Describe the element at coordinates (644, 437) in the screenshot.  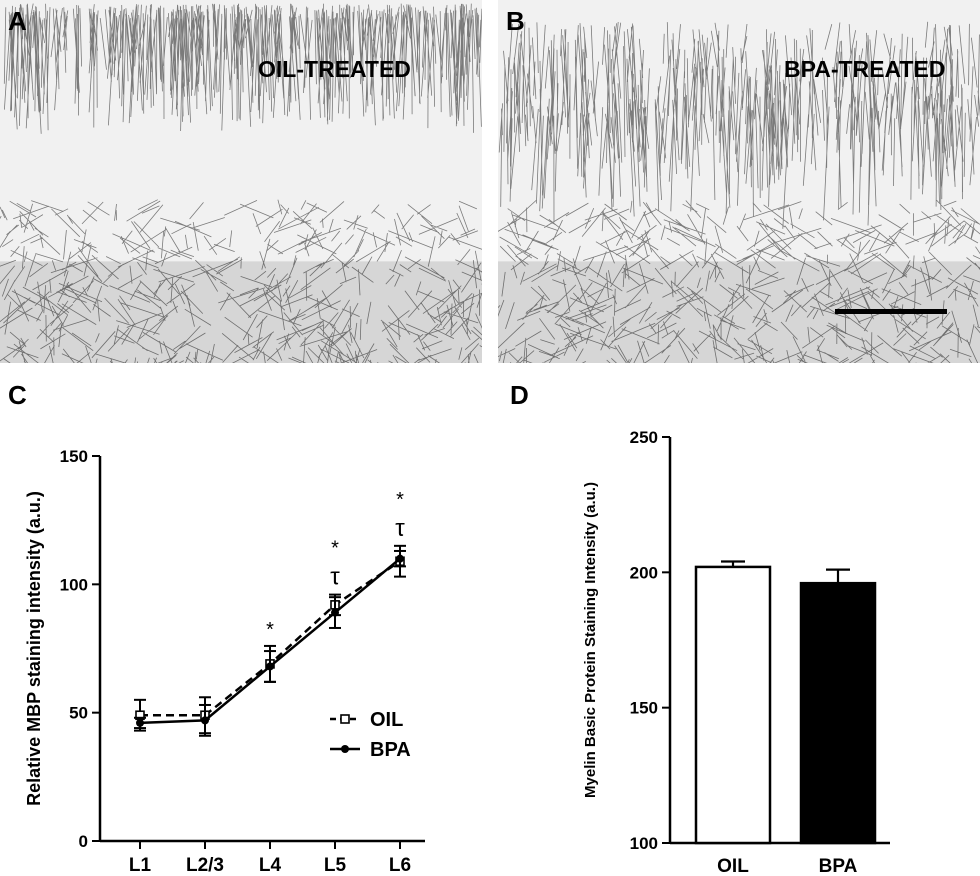
I see `y-tick-label: 250` at that location.